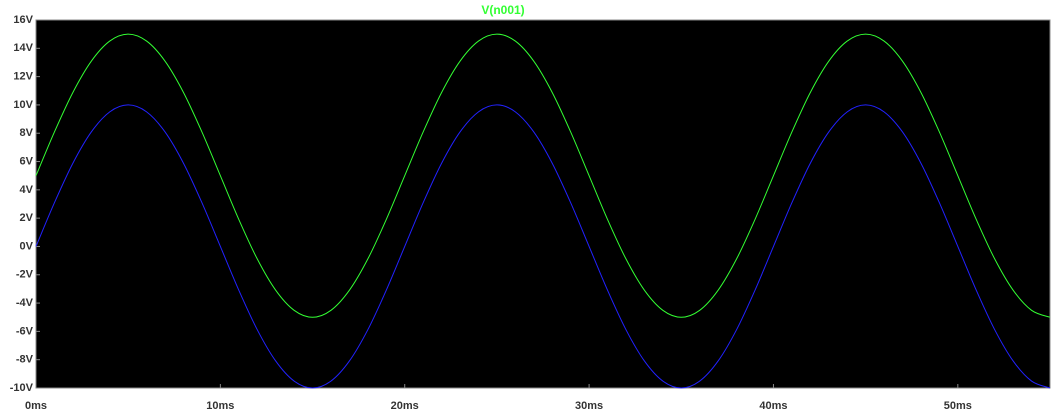  Describe the element at coordinates (405, 406) in the screenshot. I see `x-tick-label: 20ms` at that location.